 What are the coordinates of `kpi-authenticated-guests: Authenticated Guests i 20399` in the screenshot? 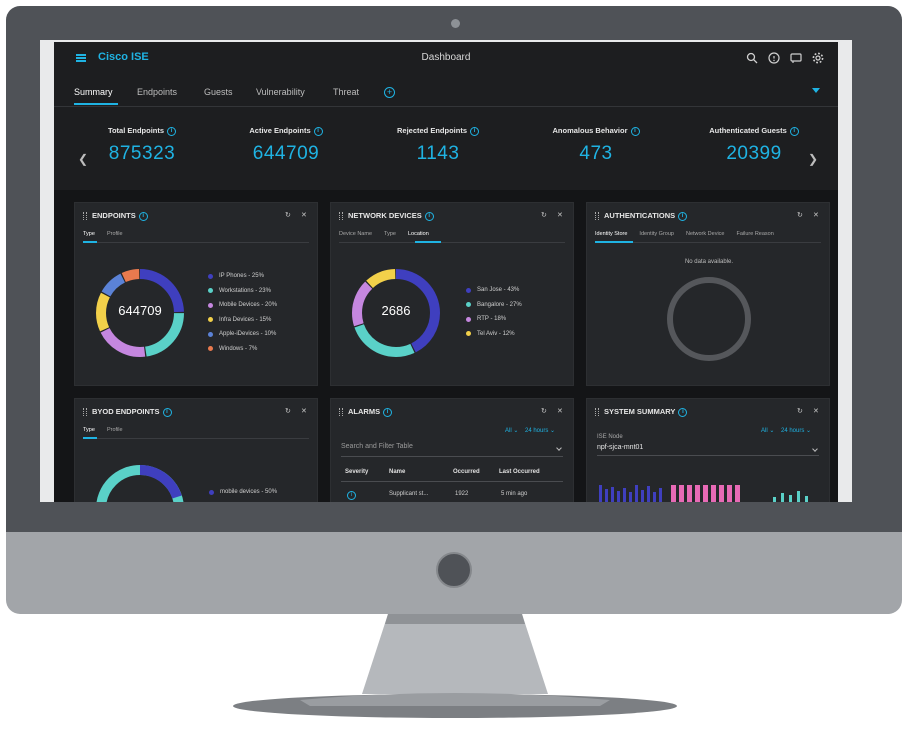 It's located at (754, 145).